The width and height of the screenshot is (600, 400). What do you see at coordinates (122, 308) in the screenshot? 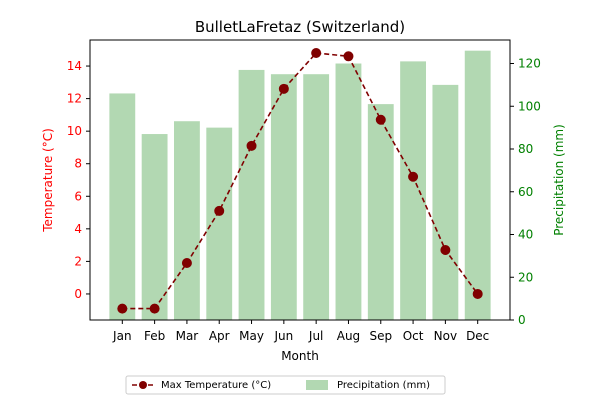
I see `temperature-point-jan` at bounding box center [122, 308].